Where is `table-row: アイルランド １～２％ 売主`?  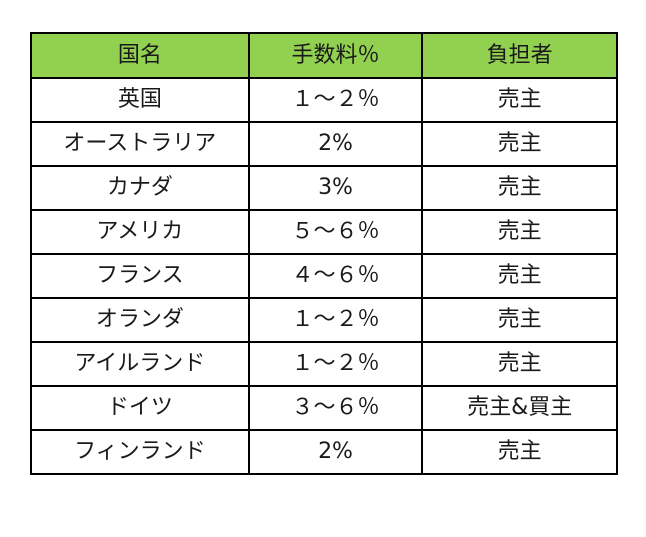 table-row: アイルランド １～２％ 売主 is located at coordinates (324, 364).